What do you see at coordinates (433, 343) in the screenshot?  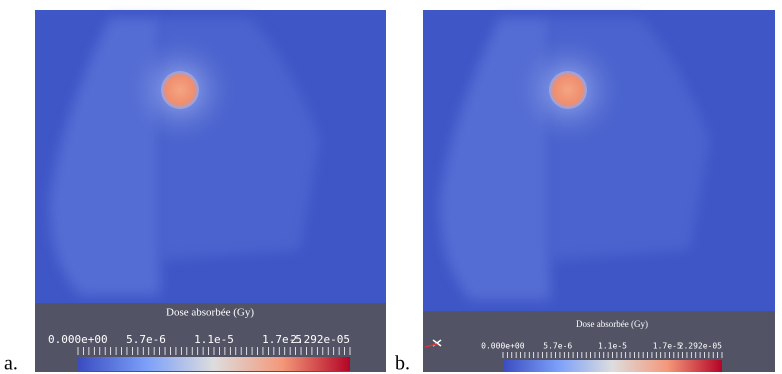 I see `axes-triad` at bounding box center [433, 343].